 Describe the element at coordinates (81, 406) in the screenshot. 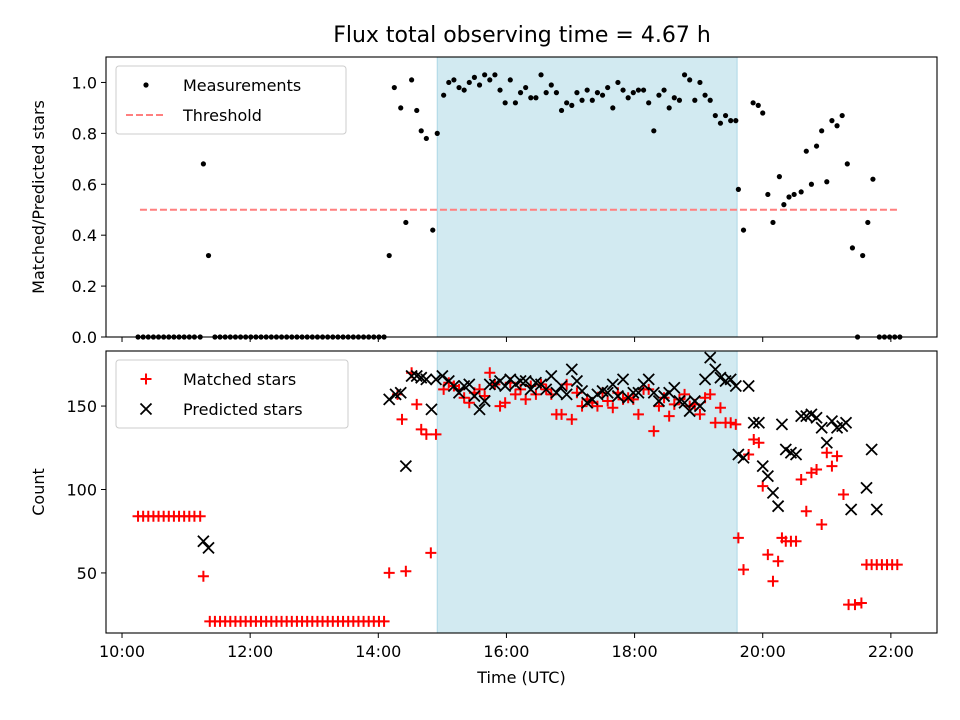

I see `y-tick-label: 150` at that location.